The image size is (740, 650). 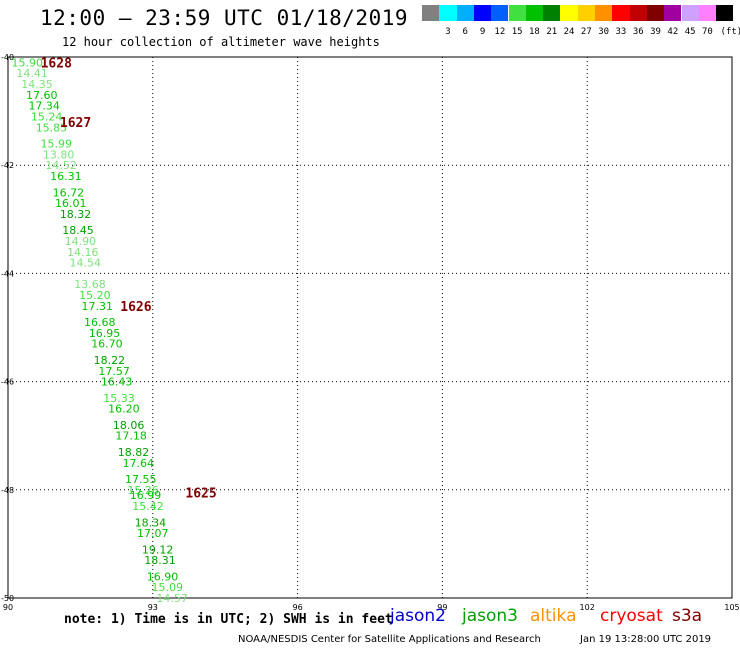 What do you see at coordinates (604, 32) in the screenshot?
I see `legend-label: 30` at bounding box center [604, 32].